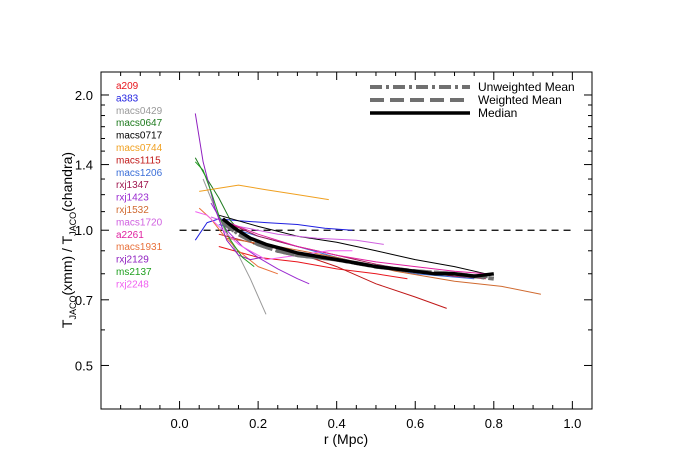 The width and height of the screenshot is (698, 449). I want to click on legend-entry-a209: a209, so click(127, 86).